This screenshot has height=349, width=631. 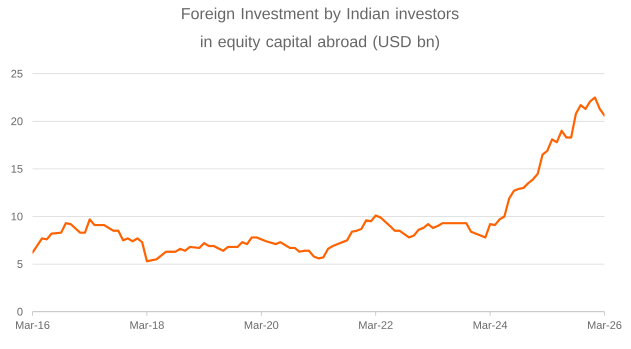 What do you see at coordinates (17, 216) in the screenshot?
I see `y-tick-label: 10` at bounding box center [17, 216].